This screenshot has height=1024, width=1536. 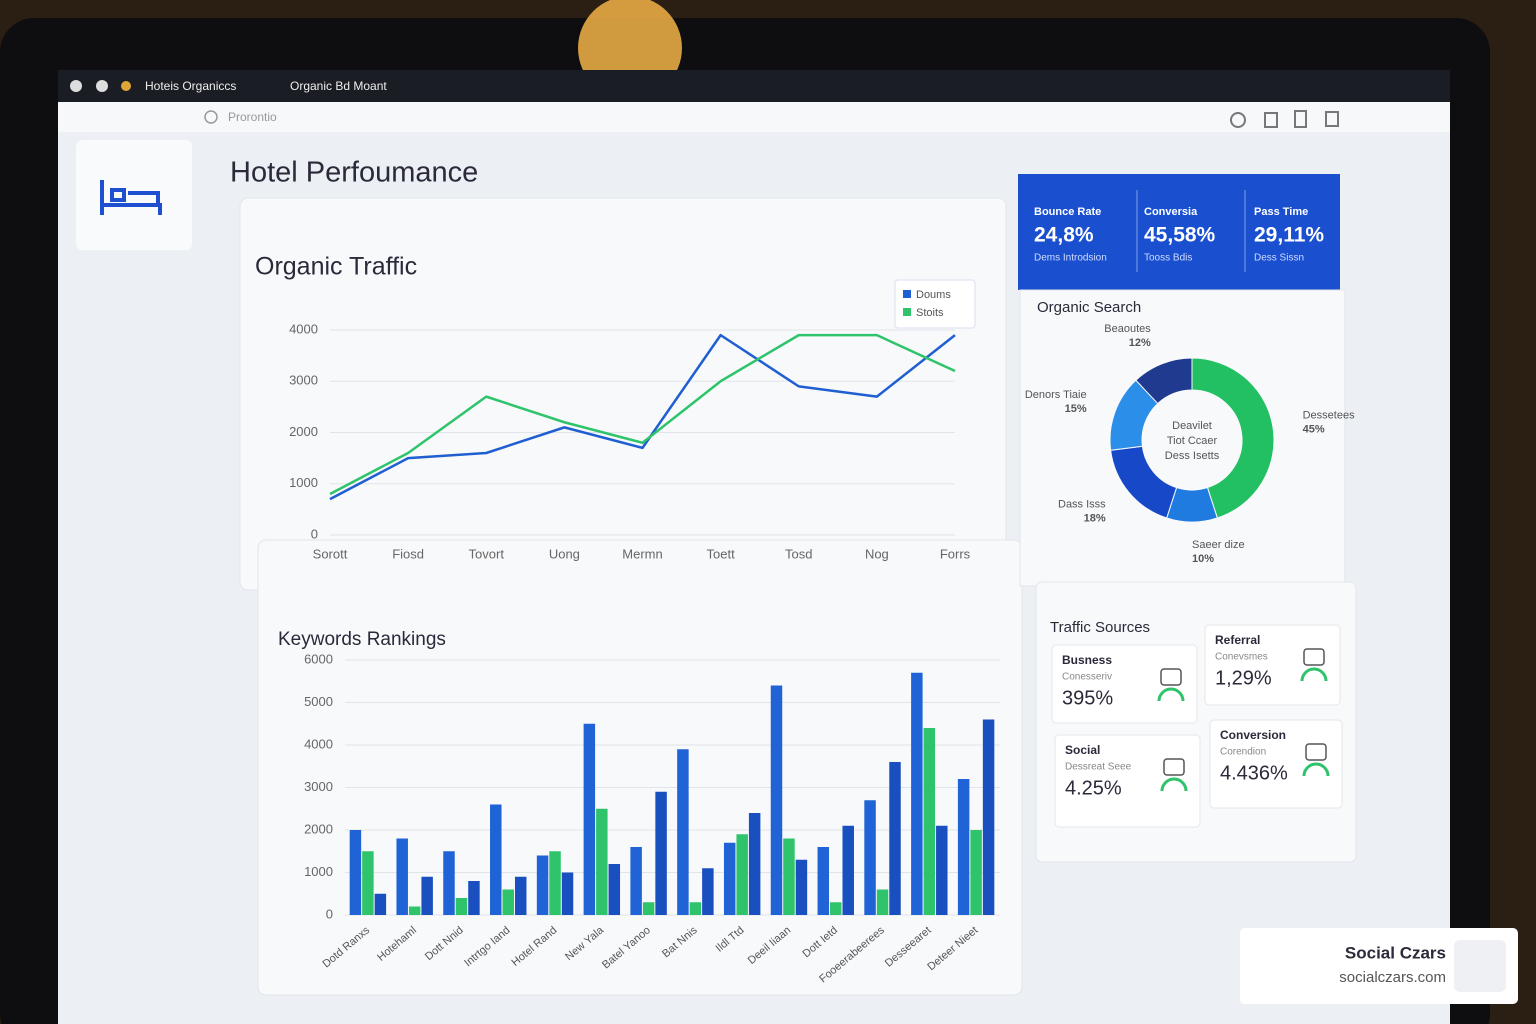 I want to click on kpi-value: 29,11%, so click(x=1289, y=235).